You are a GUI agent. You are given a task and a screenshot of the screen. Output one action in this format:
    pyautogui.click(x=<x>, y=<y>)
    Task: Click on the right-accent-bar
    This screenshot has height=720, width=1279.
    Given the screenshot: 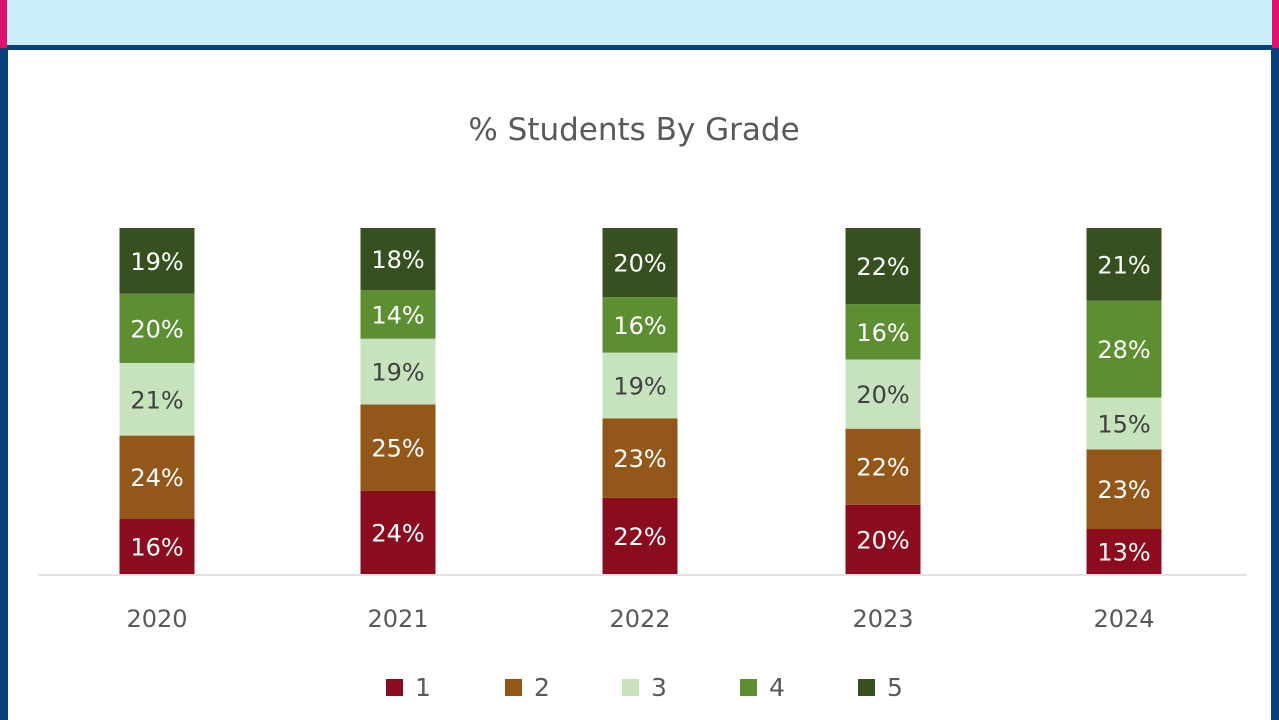 What is the action you would take?
    pyautogui.click(x=1275, y=24)
    